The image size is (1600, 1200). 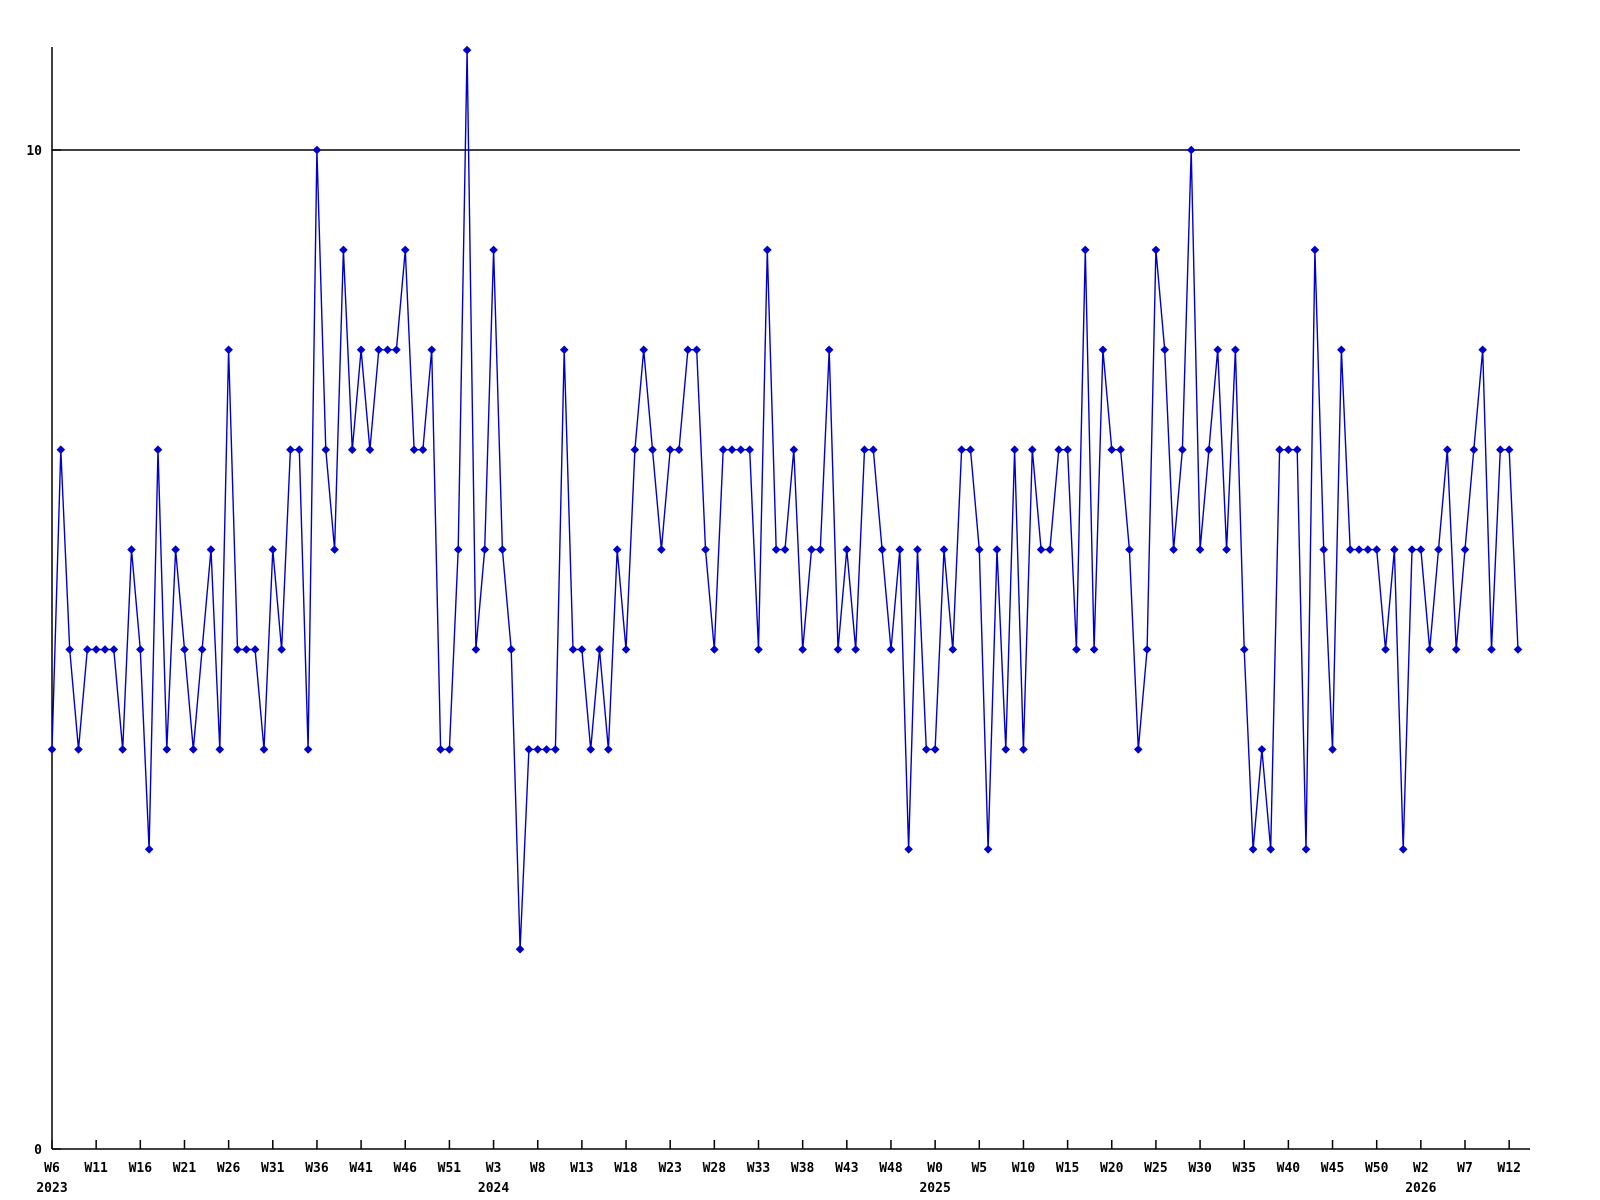 What do you see at coordinates (1024, 1168) in the screenshot?
I see `x-tick-label: W10` at bounding box center [1024, 1168].